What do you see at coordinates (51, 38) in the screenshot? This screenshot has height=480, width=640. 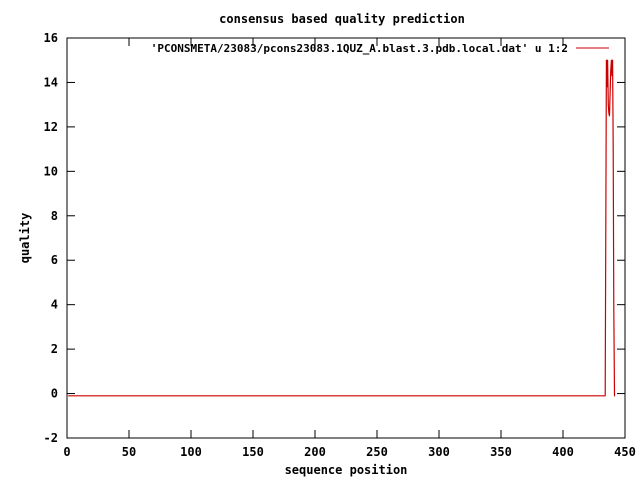 I see `y-tick-label: 16` at bounding box center [51, 38].